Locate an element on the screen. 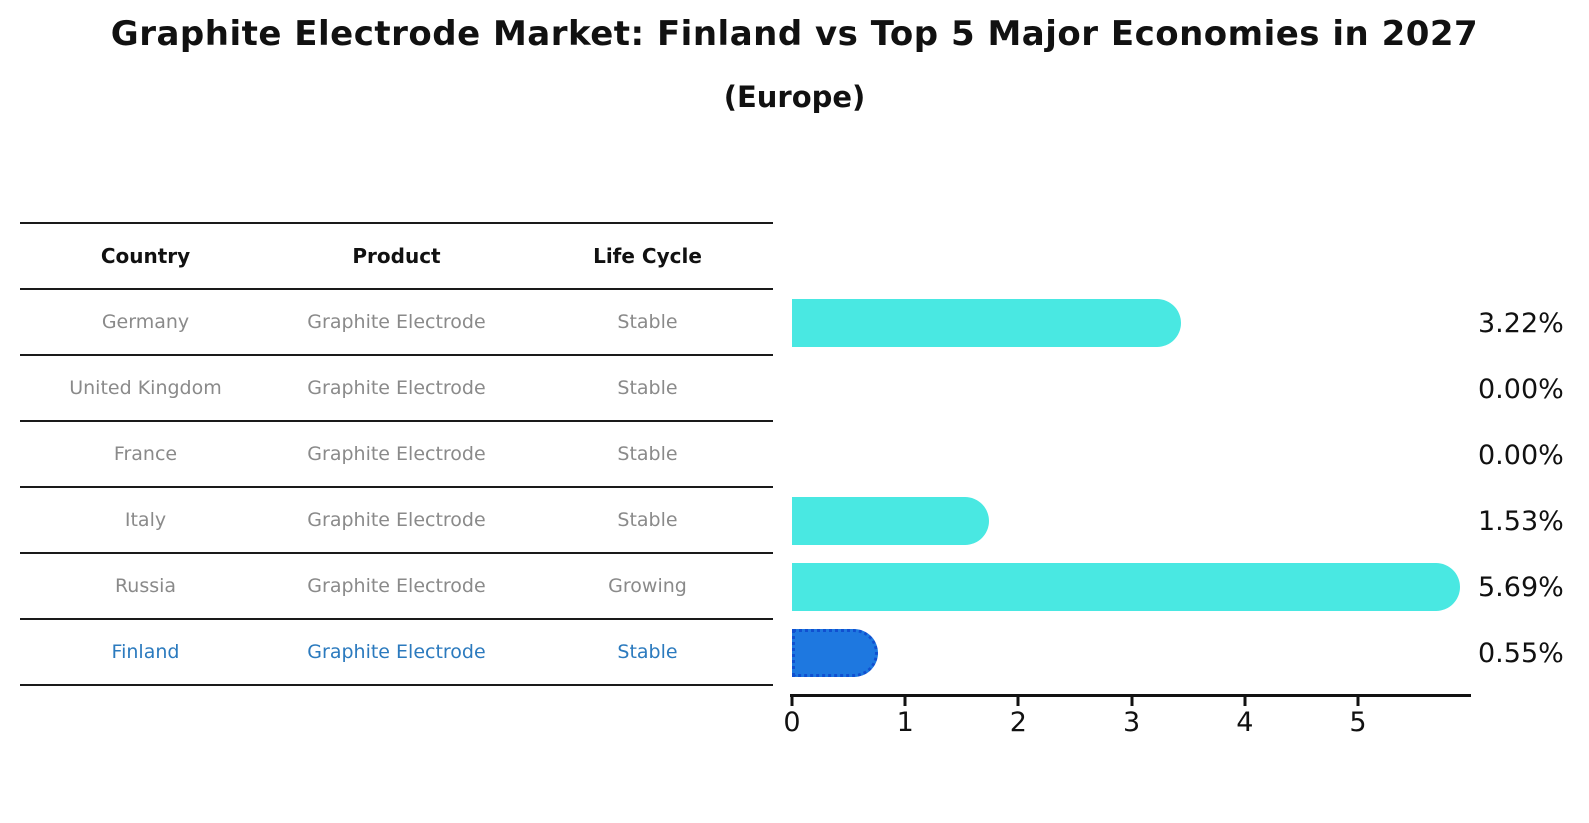 This screenshot has width=1589, height=823. chart-subtitle: (Europe) is located at coordinates (794, 97).